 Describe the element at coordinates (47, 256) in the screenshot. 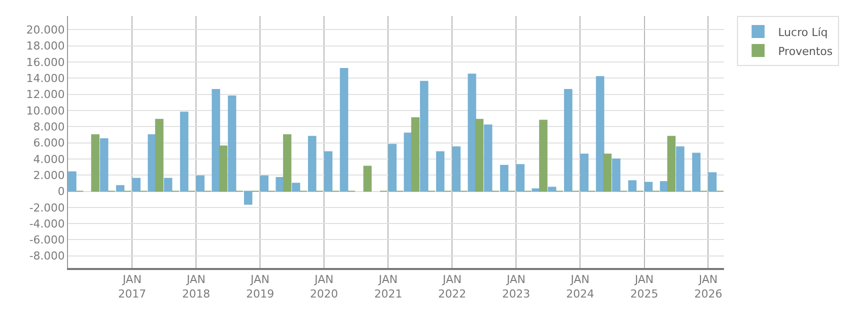

I see `y-tick-label: -8.000` at that location.